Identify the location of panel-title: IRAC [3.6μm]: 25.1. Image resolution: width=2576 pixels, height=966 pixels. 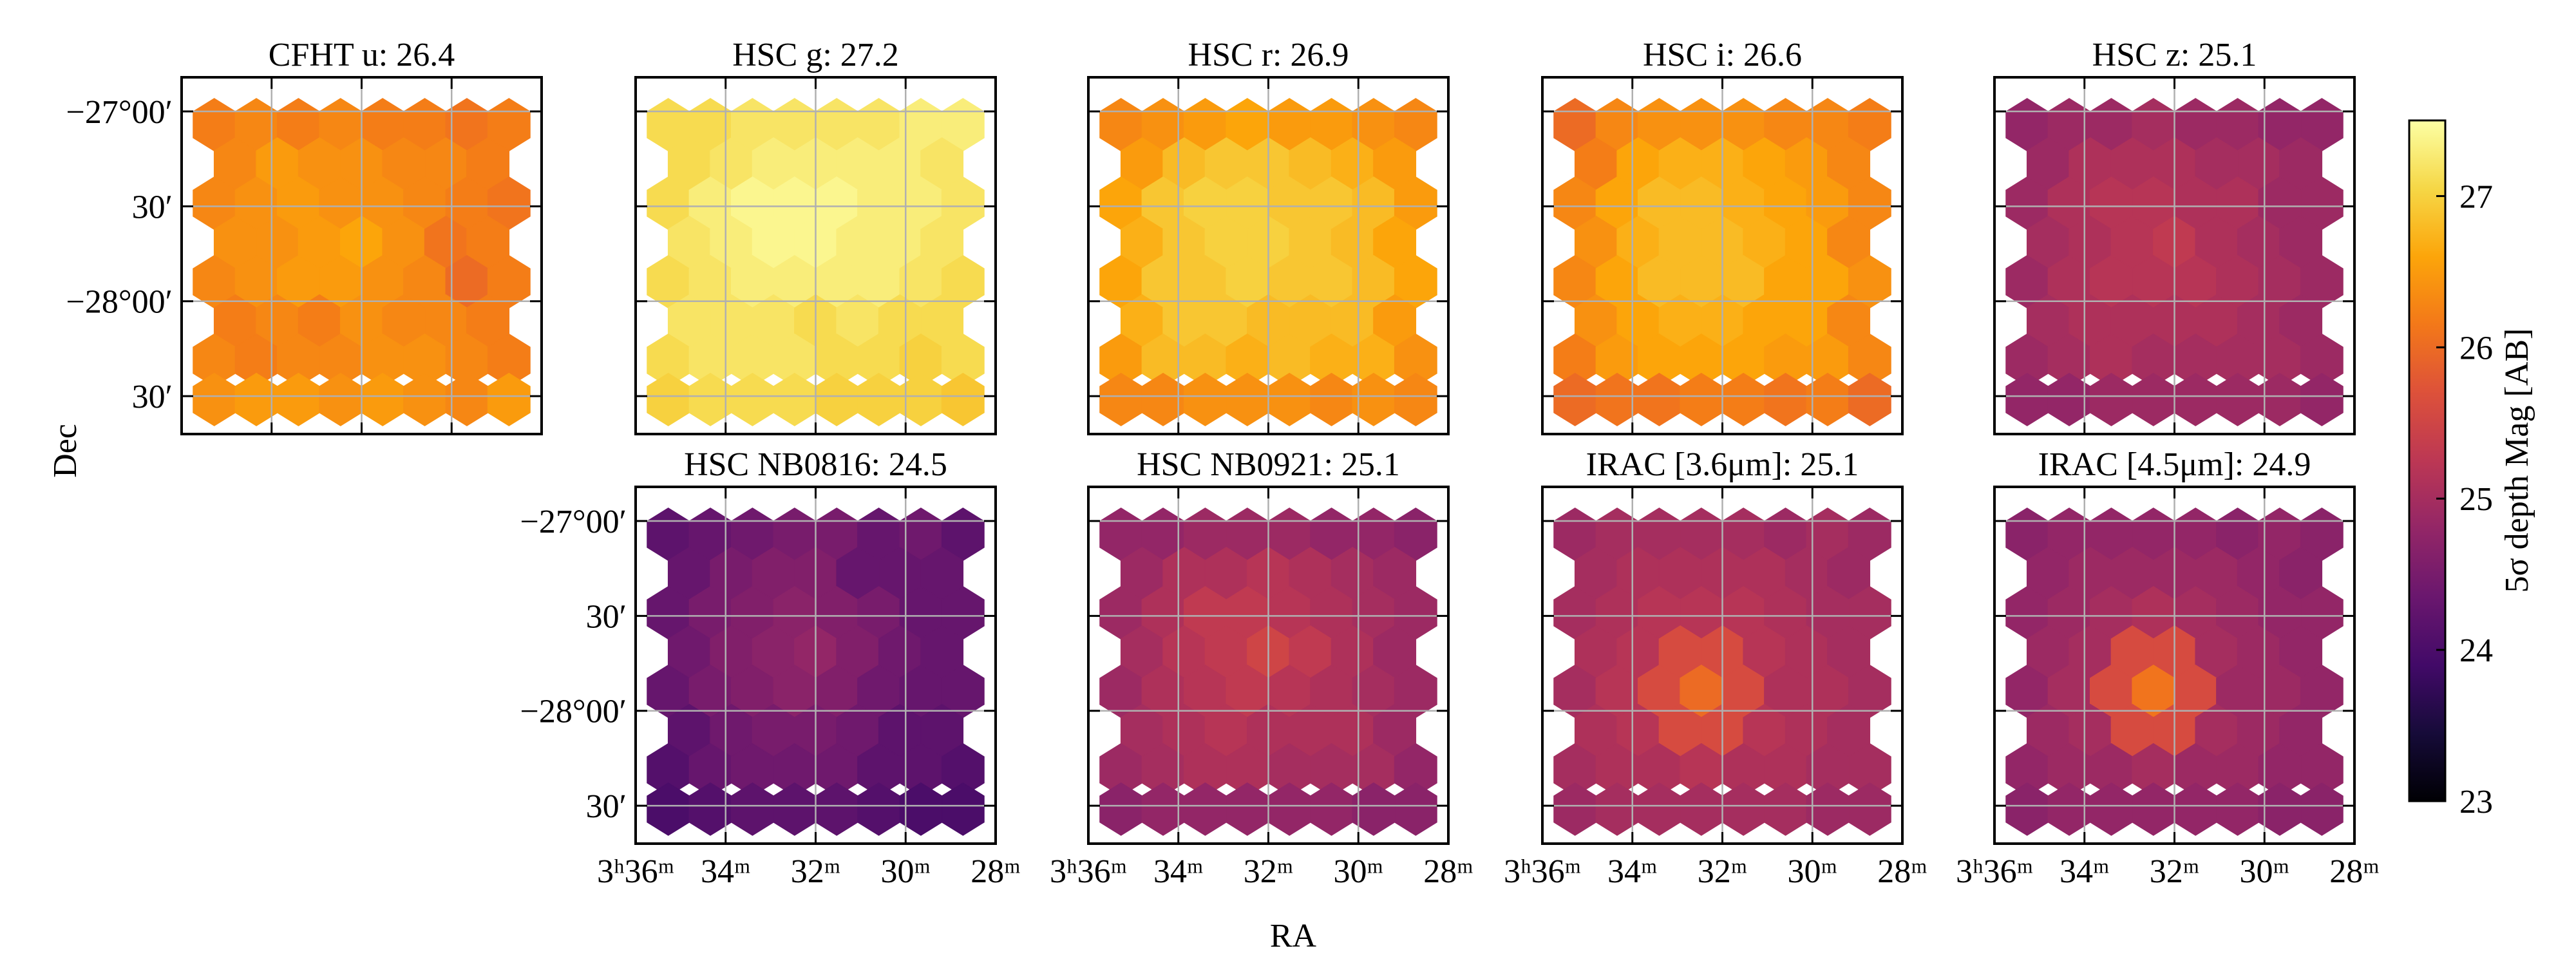
(1723, 464).